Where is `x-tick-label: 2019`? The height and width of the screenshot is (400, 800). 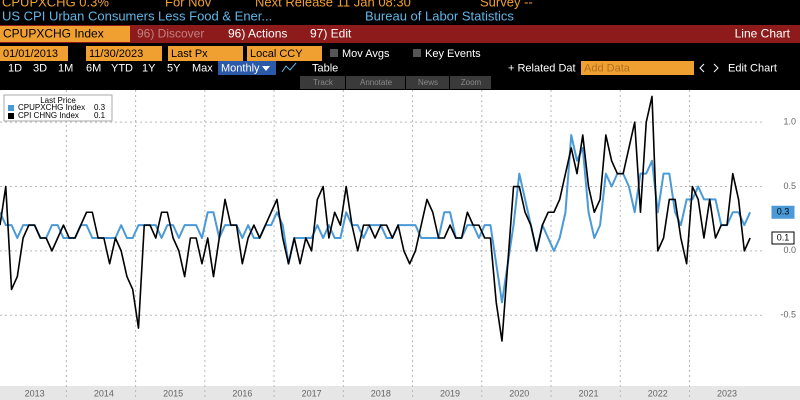
x-tick-label: 2019 is located at coordinates (450, 393).